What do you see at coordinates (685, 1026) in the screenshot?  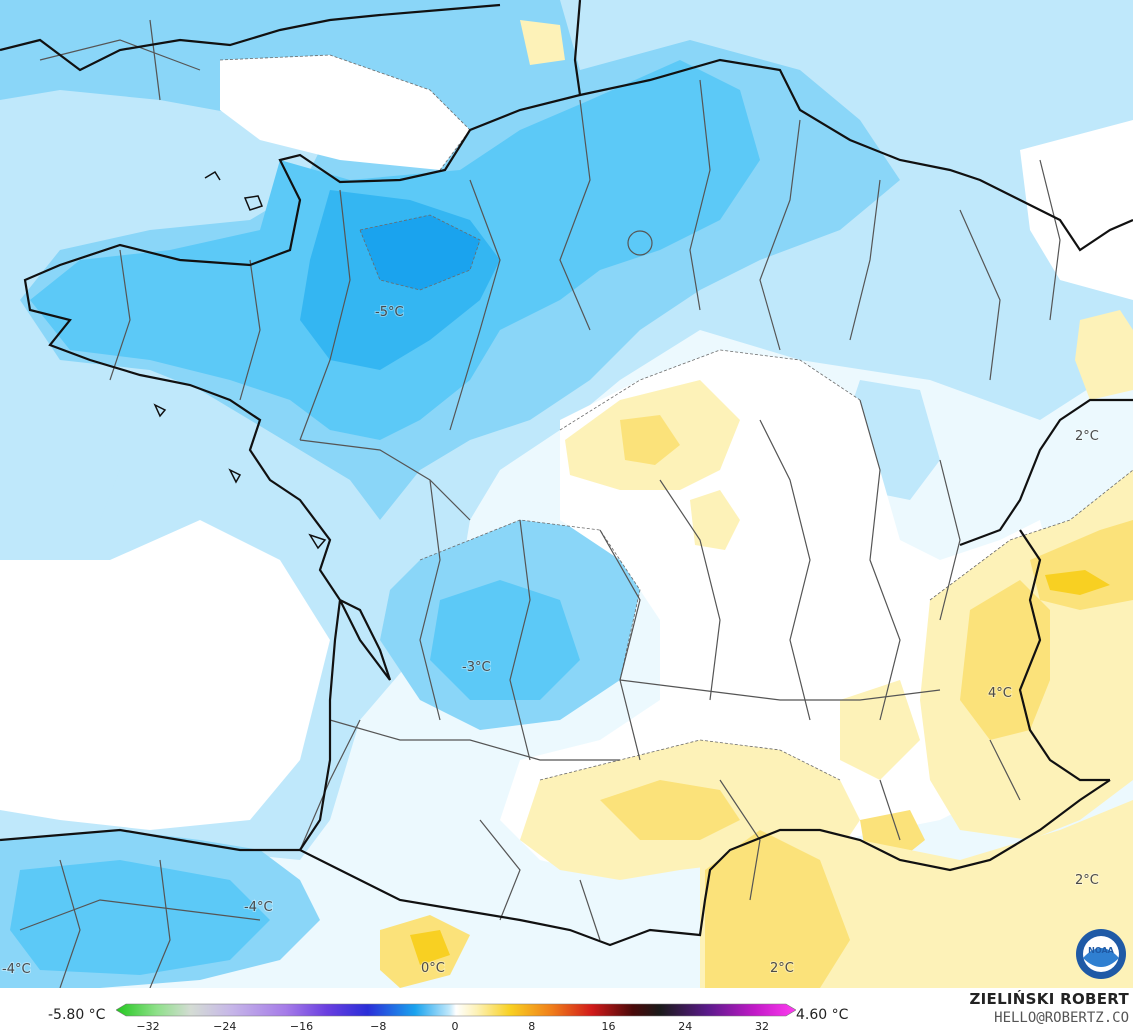 I see `colorbar-tick-label: 24` at bounding box center [685, 1026].